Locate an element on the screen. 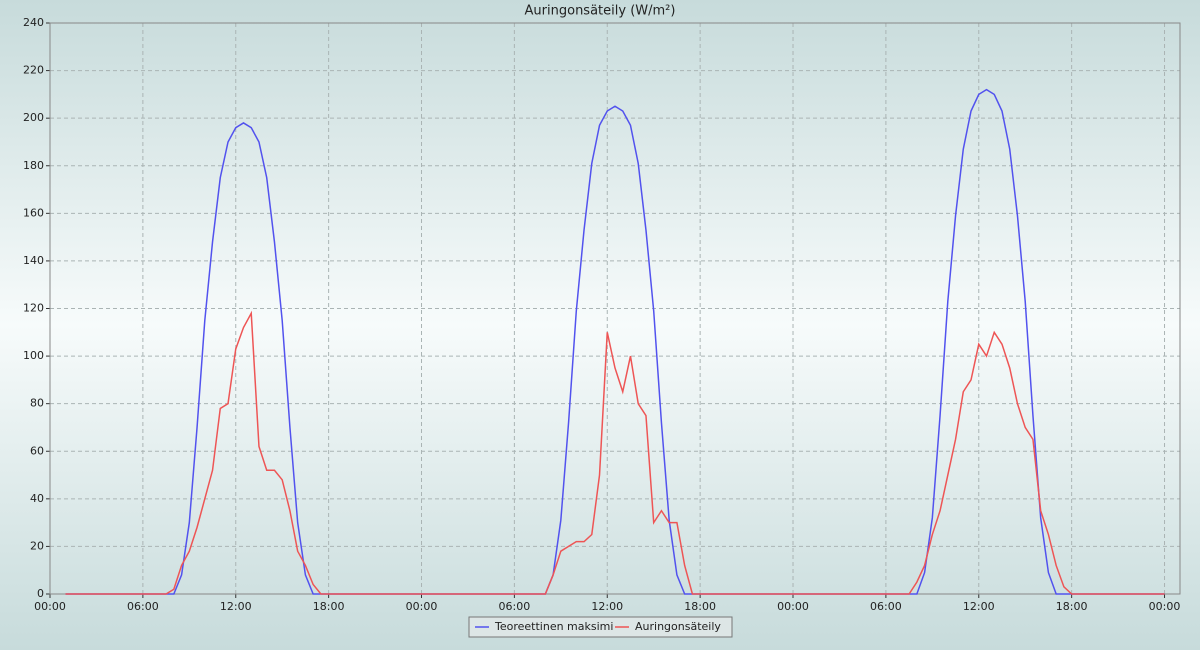 This screenshot has height=654, width=1200. legend-label: Auringonsäteily is located at coordinates (678, 626).